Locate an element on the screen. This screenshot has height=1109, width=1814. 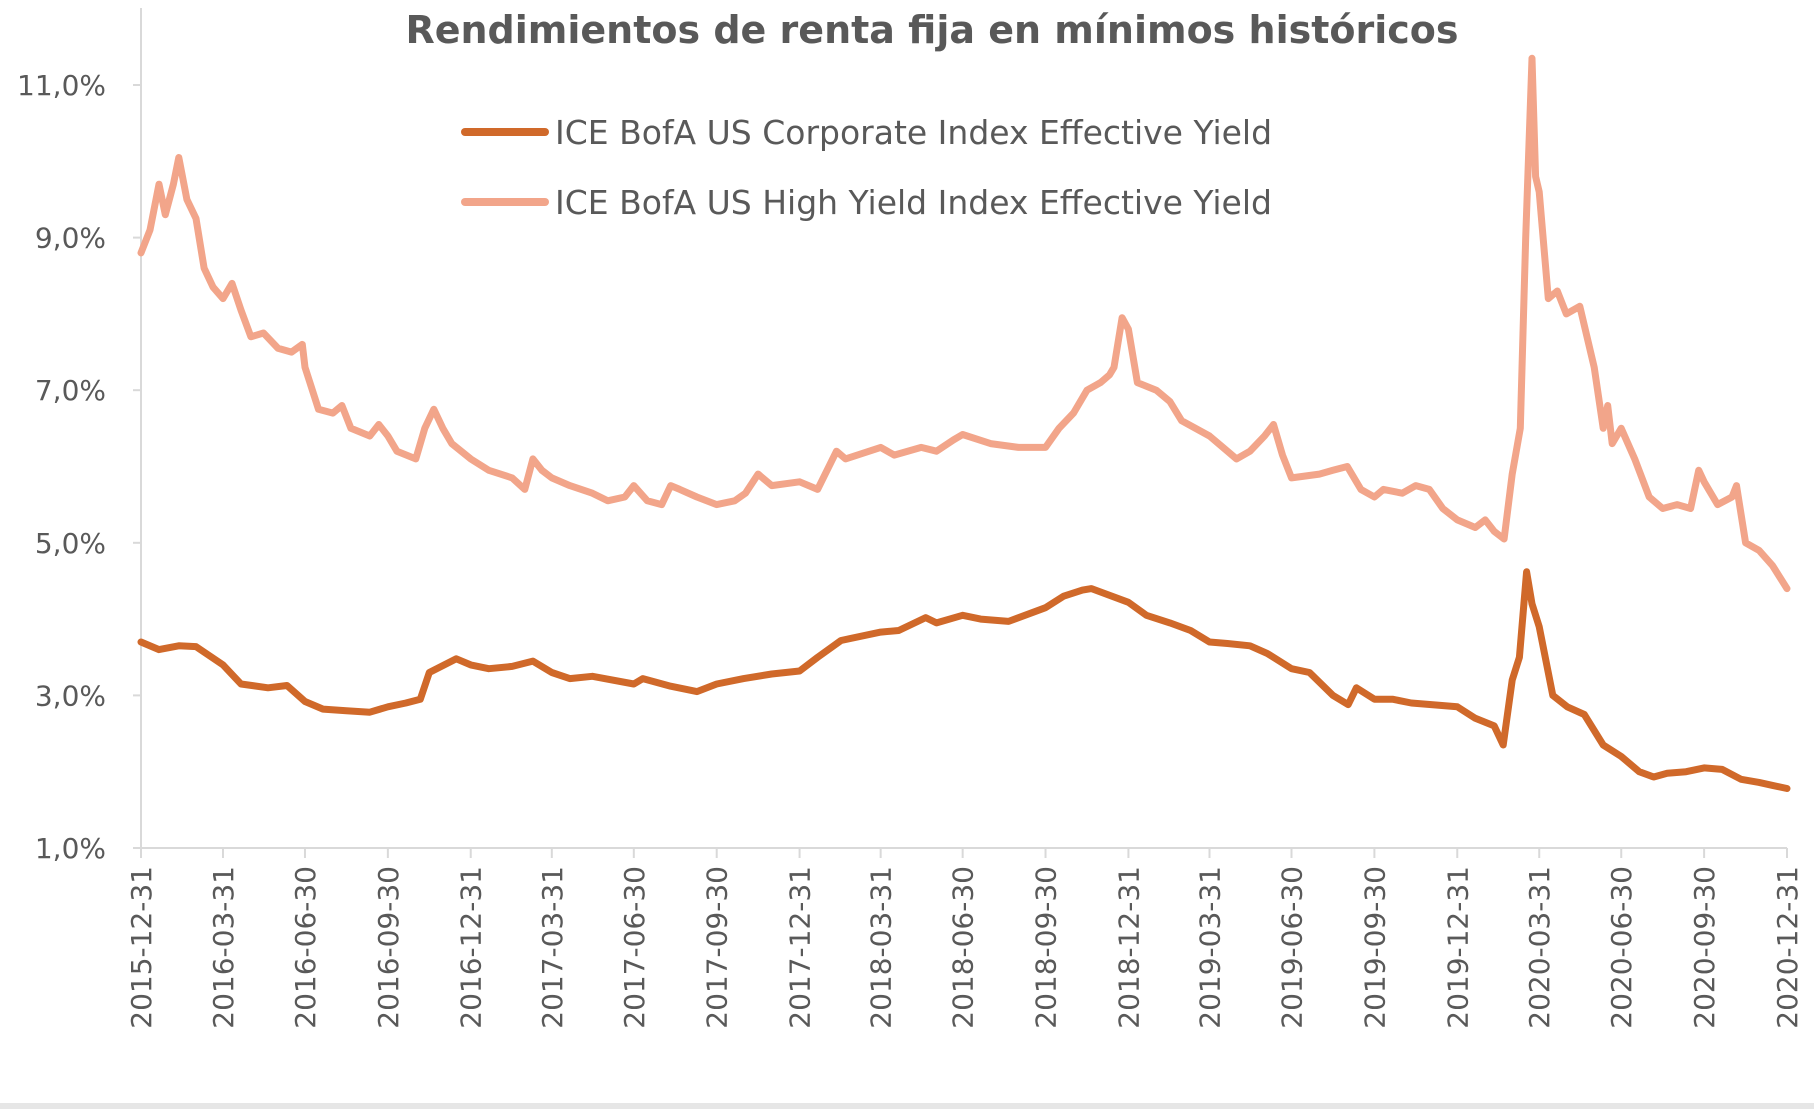
bottom-divider is located at coordinates (907, 1106).